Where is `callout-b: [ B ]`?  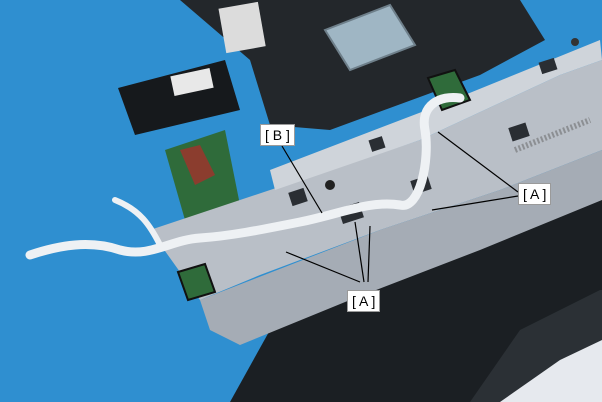
callout-b: [ B ] is located at coordinates (277, 135).